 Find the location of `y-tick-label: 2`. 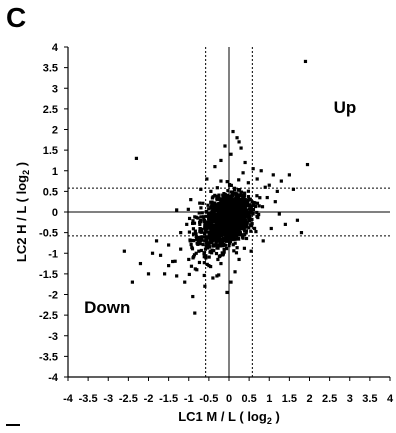

y-tick-label: 2 is located at coordinates (55, 131).